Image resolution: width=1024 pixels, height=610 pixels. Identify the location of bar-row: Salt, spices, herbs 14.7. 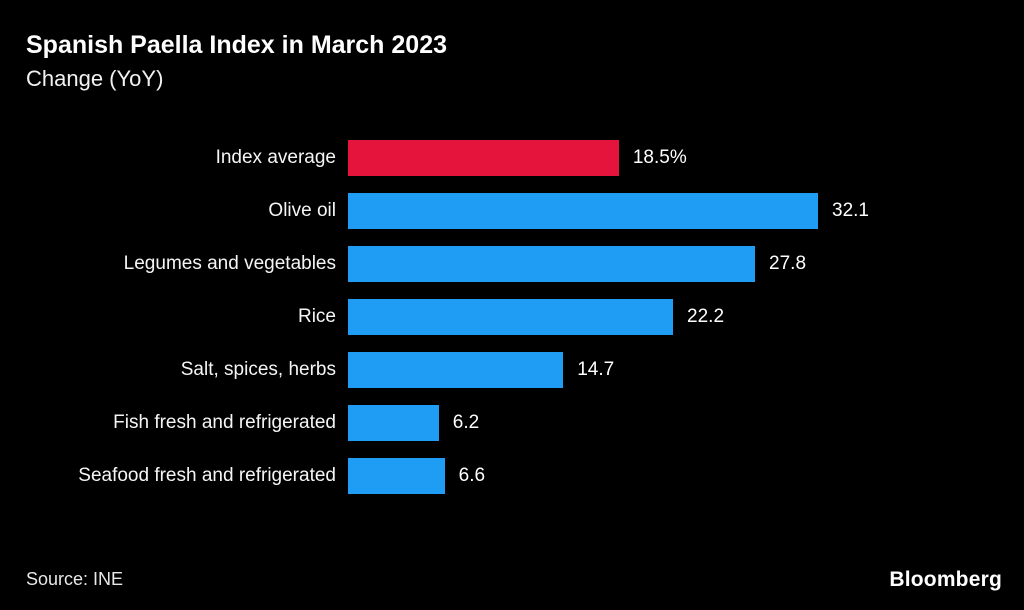
(422, 370).